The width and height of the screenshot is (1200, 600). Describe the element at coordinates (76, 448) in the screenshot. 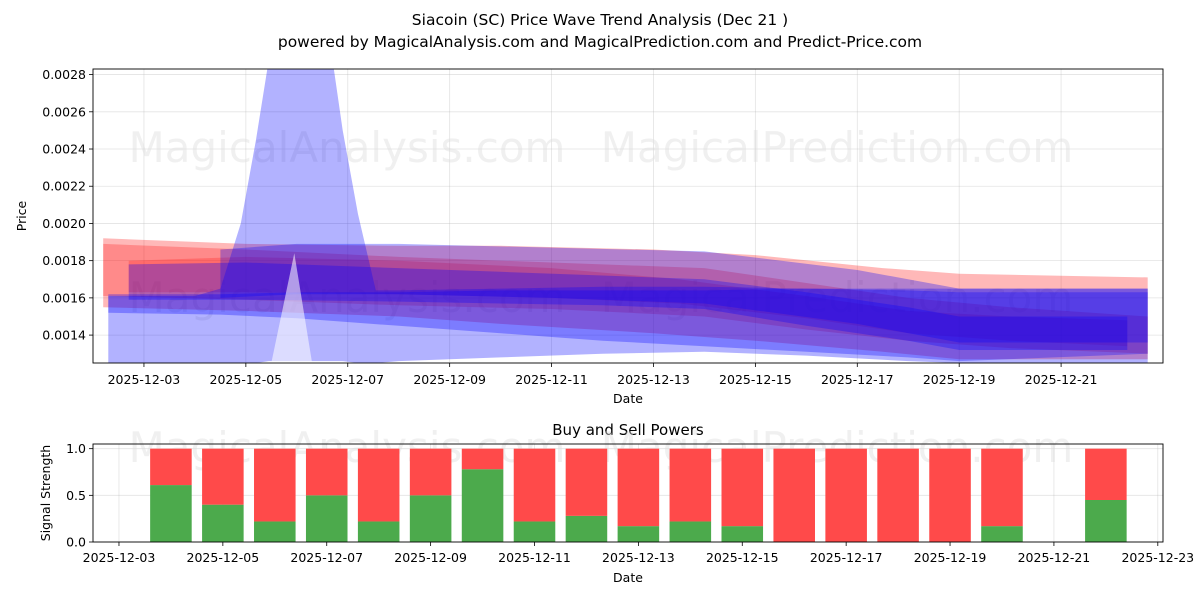

I see `signal-y-tick-label-2: 1.0` at that location.